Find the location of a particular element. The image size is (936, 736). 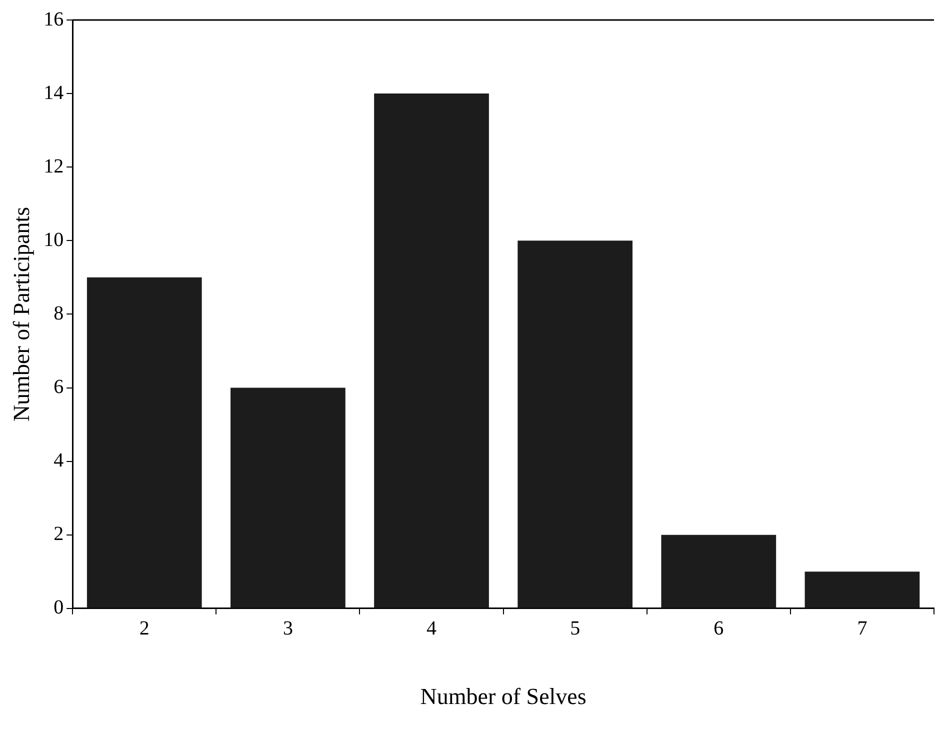

y-tick-label: 16 is located at coordinates (54, 19).